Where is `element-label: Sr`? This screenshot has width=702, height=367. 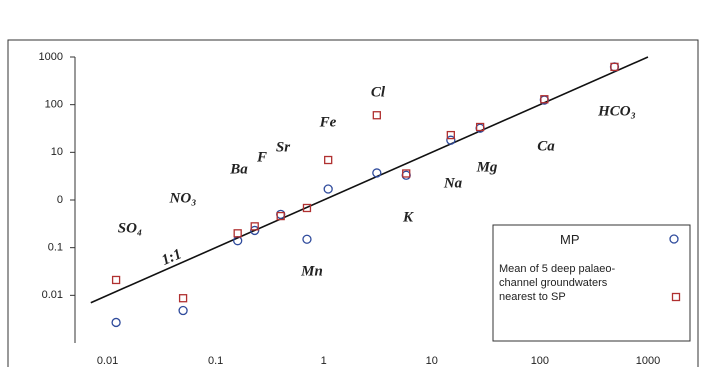
element-label: Sr is located at coordinates (283, 147).